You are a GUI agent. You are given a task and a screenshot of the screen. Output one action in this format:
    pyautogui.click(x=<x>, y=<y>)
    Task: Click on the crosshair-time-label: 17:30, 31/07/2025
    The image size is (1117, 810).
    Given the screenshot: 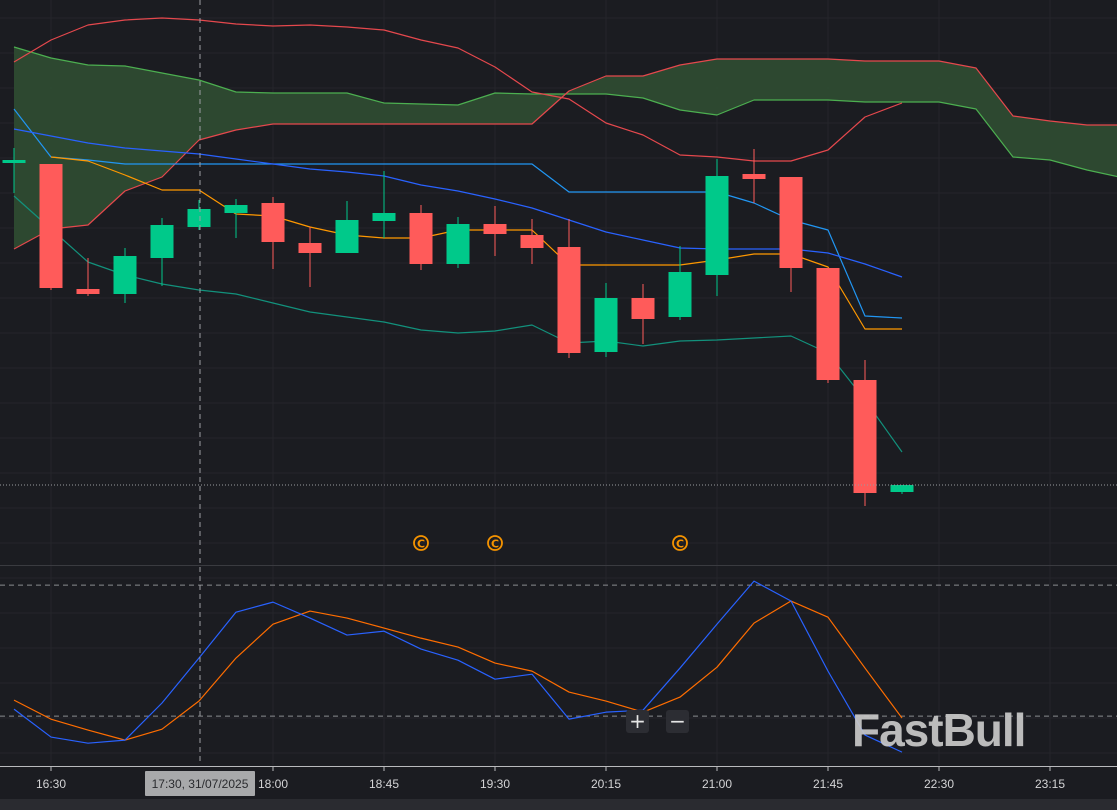 What is the action you would take?
    pyautogui.click(x=200, y=784)
    